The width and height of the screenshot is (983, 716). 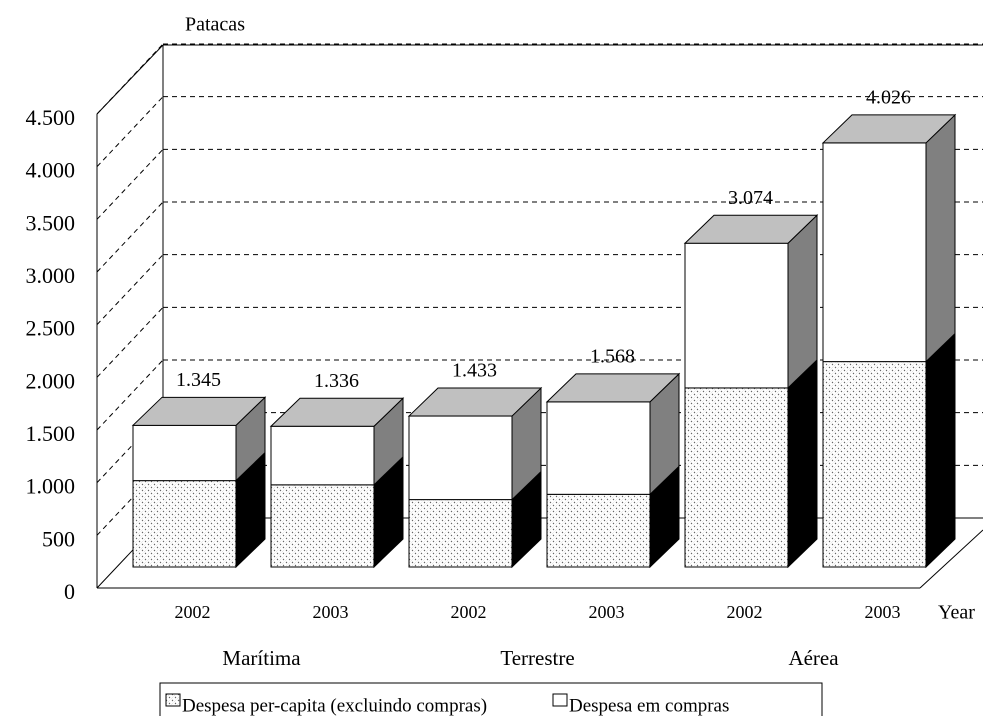 What do you see at coordinates (51, 433) in the screenshot?
I see `y-tick-label: 1.500` at bounding box center [51, 433].